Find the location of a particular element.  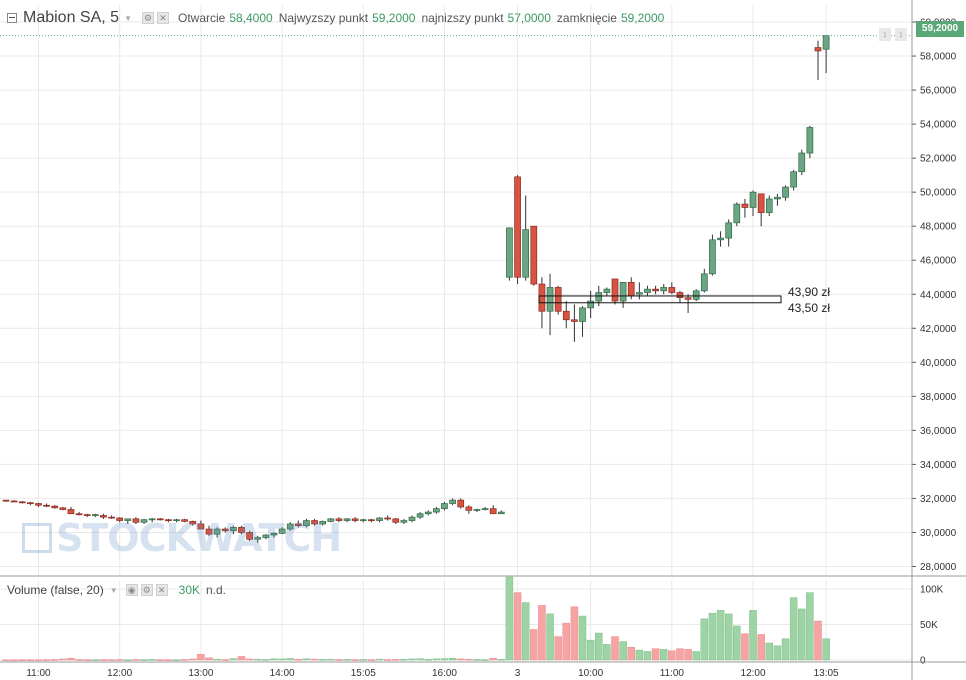

symbol-title: Mabion SA, 5 is located at coordinates (71, 17).